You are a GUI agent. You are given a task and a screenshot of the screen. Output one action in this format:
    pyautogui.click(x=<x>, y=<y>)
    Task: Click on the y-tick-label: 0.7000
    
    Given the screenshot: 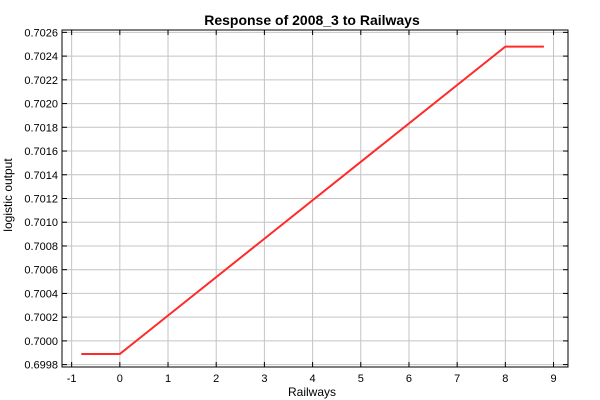 What is the action you would take?
    pyautogui.click(x=41, y=342)
    